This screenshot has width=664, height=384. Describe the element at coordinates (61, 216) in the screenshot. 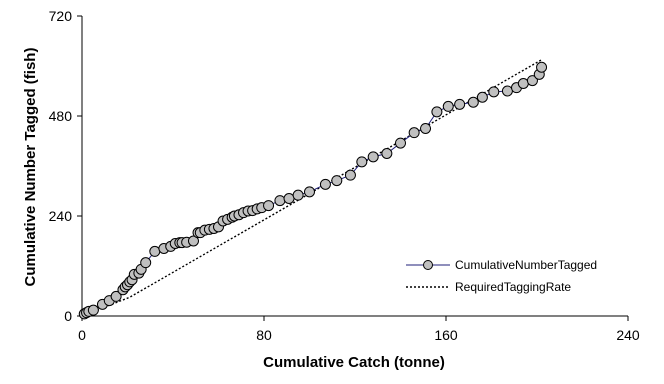

I see `y-tick-label: 240` at that location.